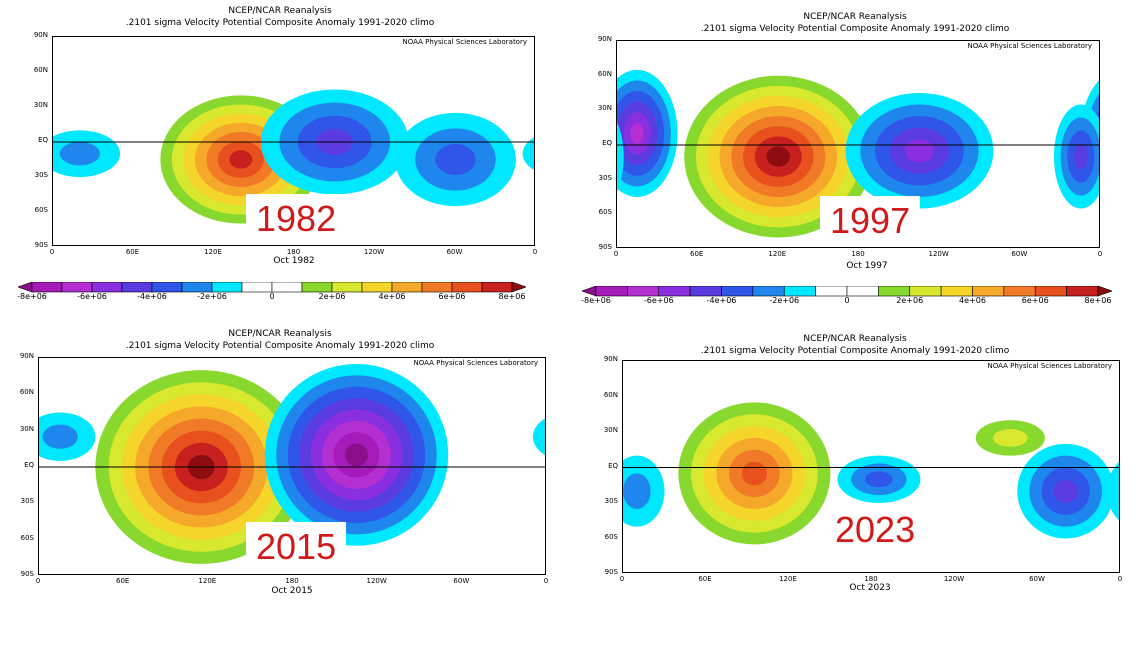  Describe the element at coordinates (870, 221) in the screenshot. I see `year-label: 1997` at that location.